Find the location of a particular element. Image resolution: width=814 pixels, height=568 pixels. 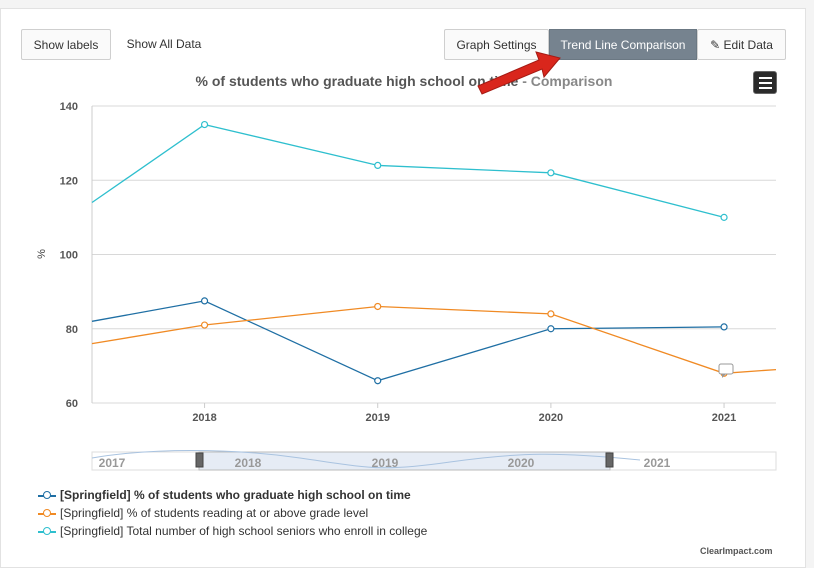

pencil-icon: ✎ is located at coordinates (715, 45).